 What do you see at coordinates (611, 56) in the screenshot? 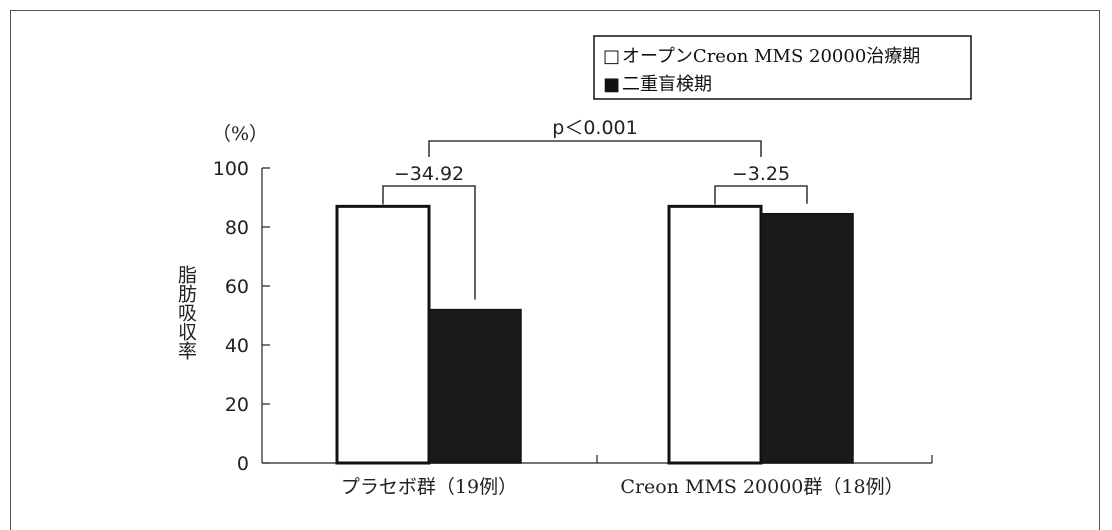
I see `legend-open-marker: □` at bounding box center [611, 56].